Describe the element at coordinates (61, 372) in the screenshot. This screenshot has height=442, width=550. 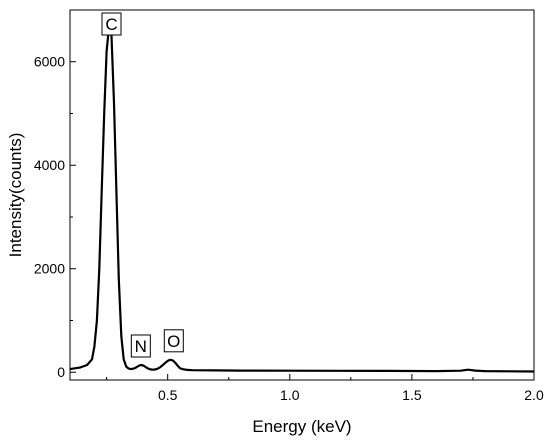
I see `y-tick-label: 0` at that location.